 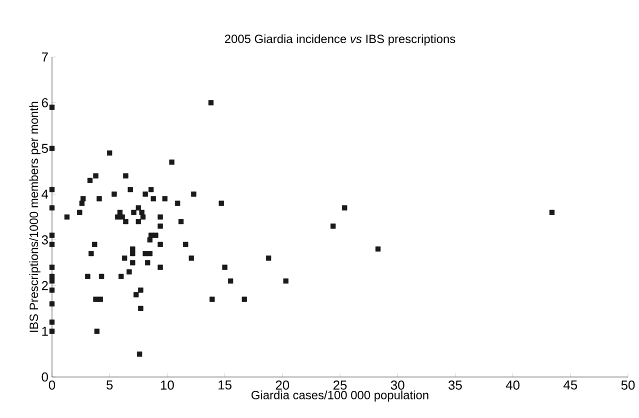 What do you see at coordinates (45, 239) in the screenshot?
I see `y-tick-label: 3` at bounding box center [45, 239].